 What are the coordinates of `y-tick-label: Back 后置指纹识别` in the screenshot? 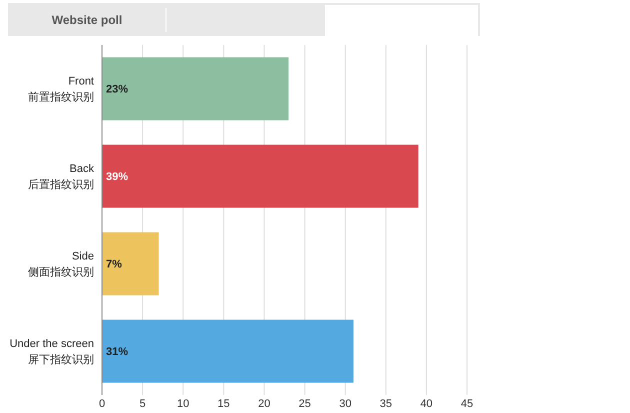 It's located at (61, 177).